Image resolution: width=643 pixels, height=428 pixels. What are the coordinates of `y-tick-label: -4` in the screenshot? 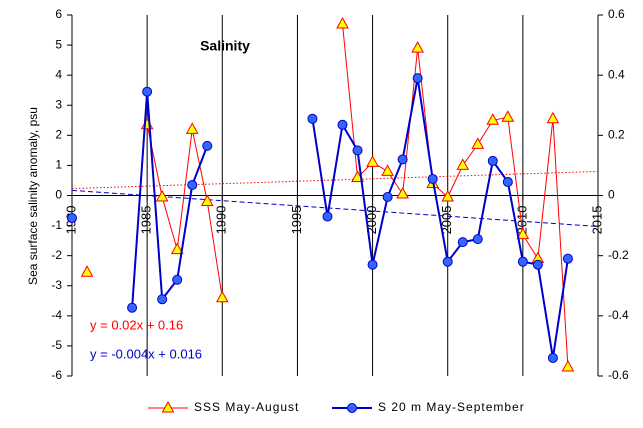 It's located at (56, 315).